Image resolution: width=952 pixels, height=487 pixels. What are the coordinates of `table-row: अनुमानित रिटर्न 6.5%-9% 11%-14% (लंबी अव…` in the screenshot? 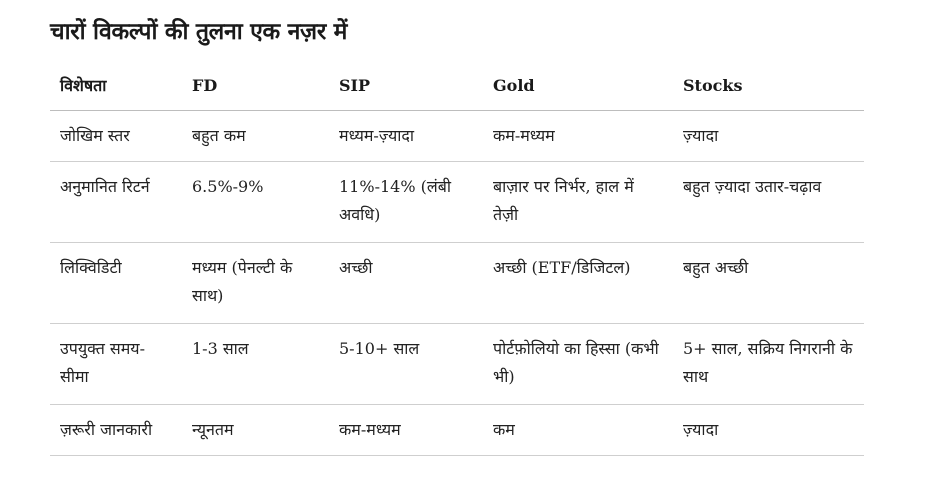 It's located at (457, 202).